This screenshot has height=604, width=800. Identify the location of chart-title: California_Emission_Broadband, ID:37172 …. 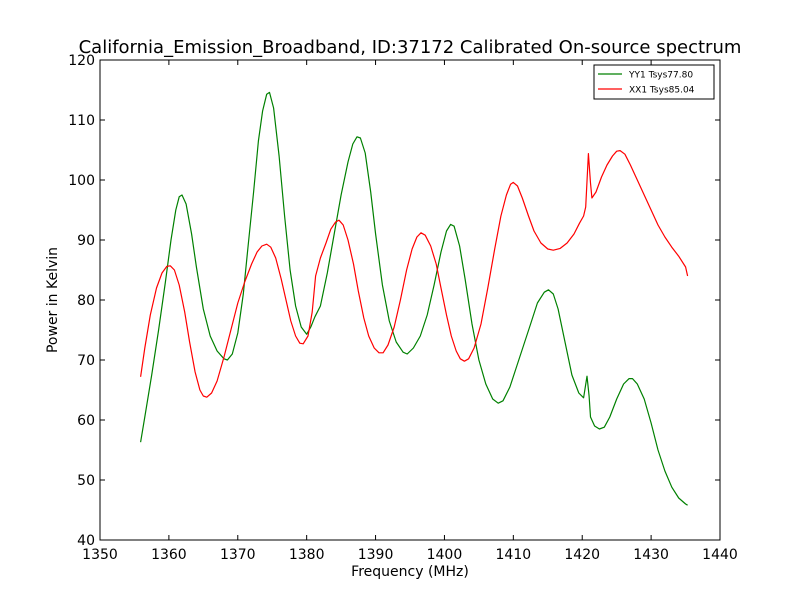
(410, 47).